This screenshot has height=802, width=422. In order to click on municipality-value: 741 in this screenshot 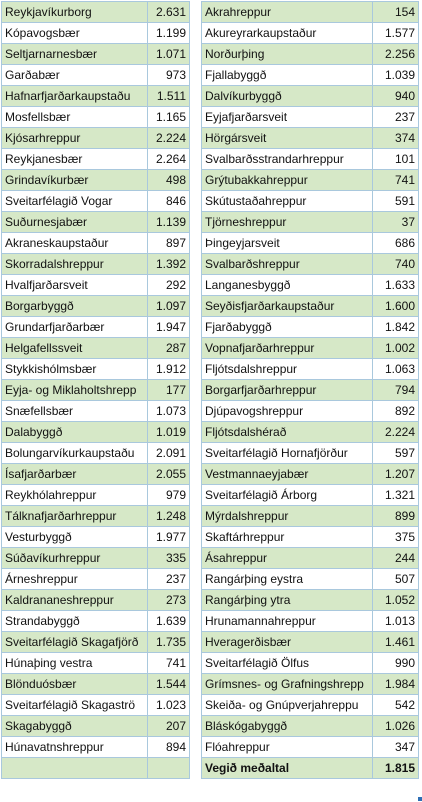, I will do `click(168, 663)`.